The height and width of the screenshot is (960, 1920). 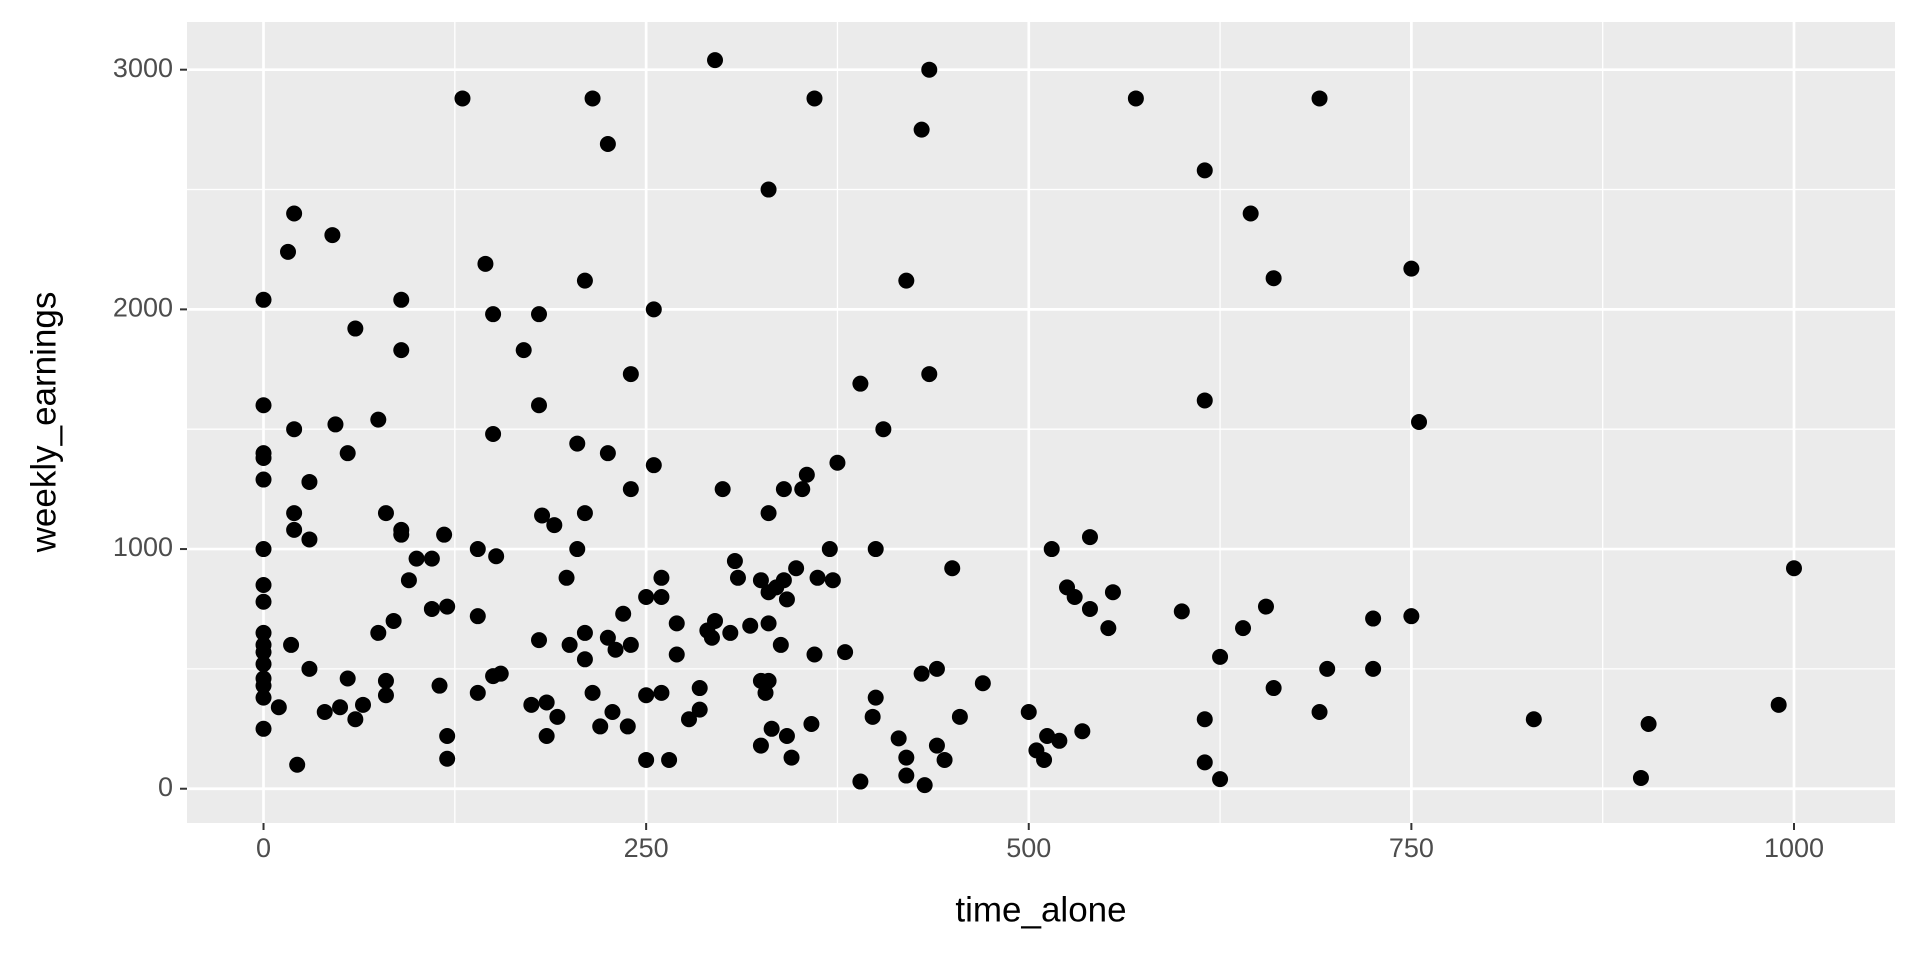 What do you see at coordinates (143, 68) in the screenshot?
I see `y-tick-label: 3000` at bounding box center [143, 68].